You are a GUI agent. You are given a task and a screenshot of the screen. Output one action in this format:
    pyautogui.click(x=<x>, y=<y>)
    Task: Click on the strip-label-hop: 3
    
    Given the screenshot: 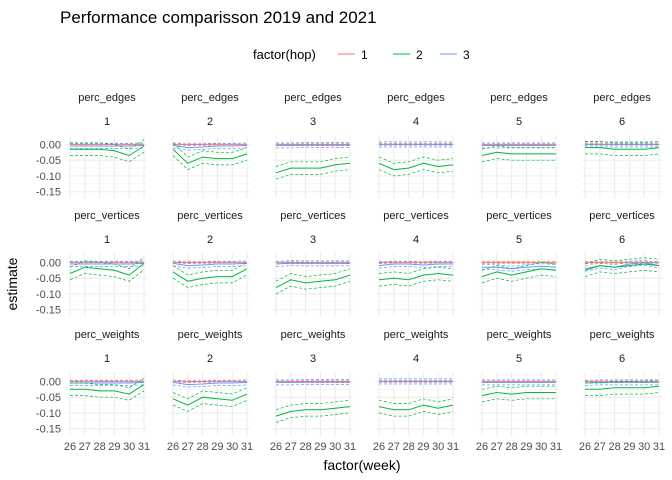 What is the action you would take?
    pyautogui.click(x=313, y=359)
    